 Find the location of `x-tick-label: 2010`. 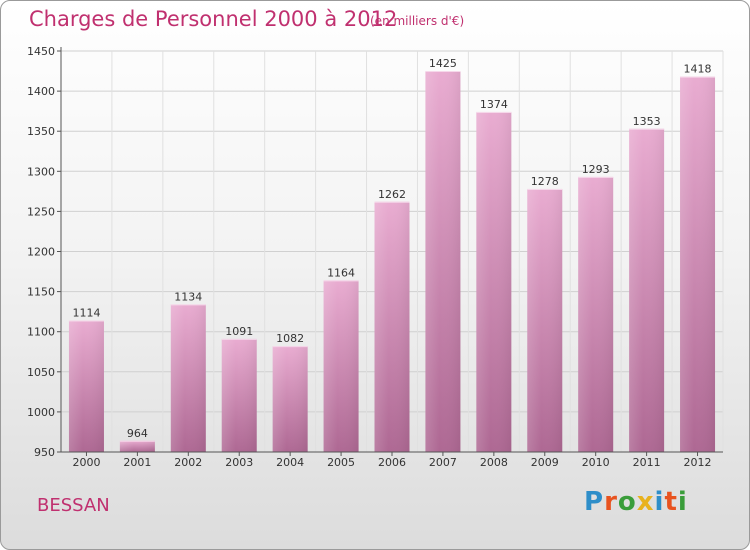

x-tick-label: 2010 is located at coordinates (596, 462).